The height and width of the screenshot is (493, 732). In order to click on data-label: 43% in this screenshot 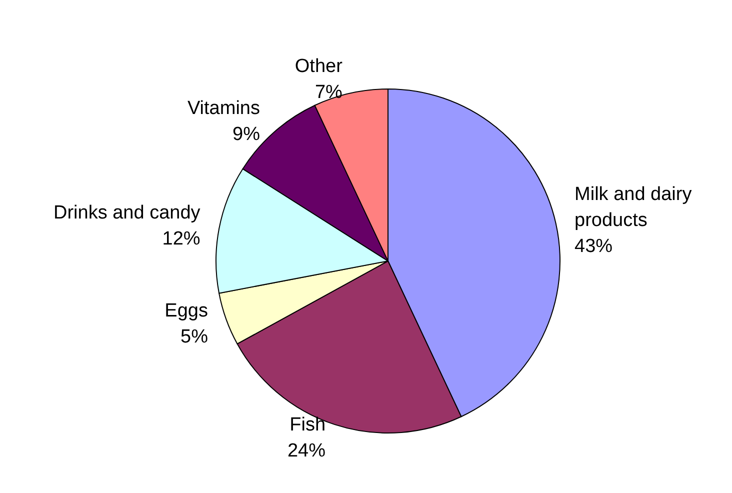, I will do `click(593, 246)`.